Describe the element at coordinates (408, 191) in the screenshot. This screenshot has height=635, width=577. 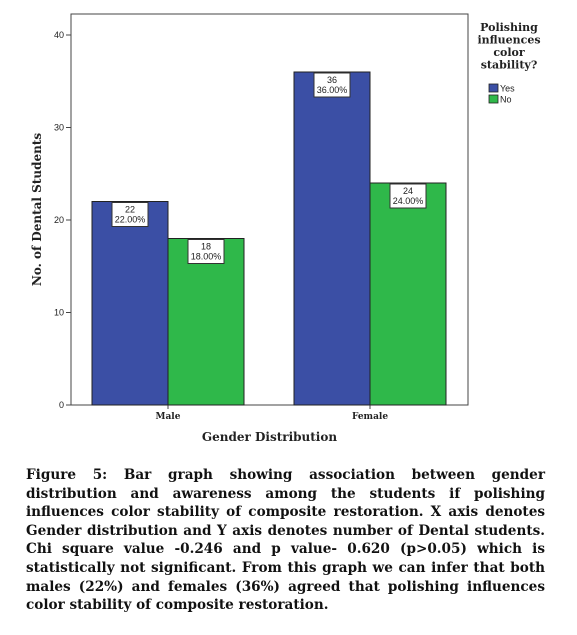
I see `data-label-count: 24` at that location.